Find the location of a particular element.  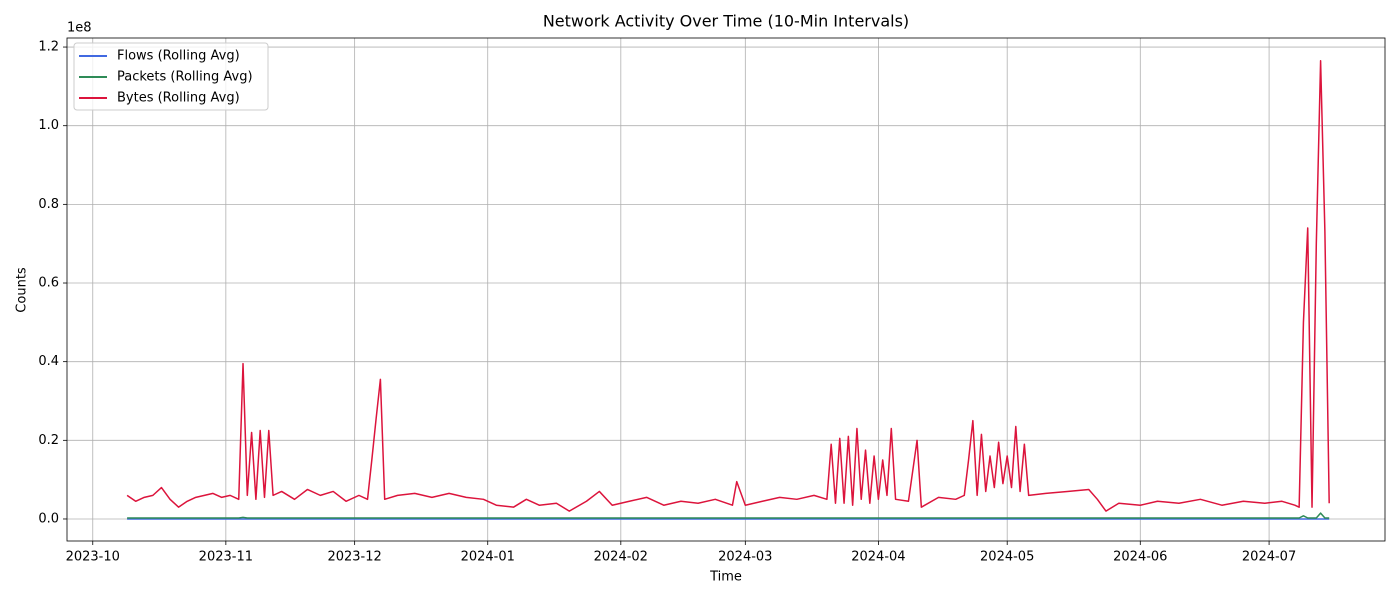

y-tick-label: 1.2 is located at coordinates (48, 47).